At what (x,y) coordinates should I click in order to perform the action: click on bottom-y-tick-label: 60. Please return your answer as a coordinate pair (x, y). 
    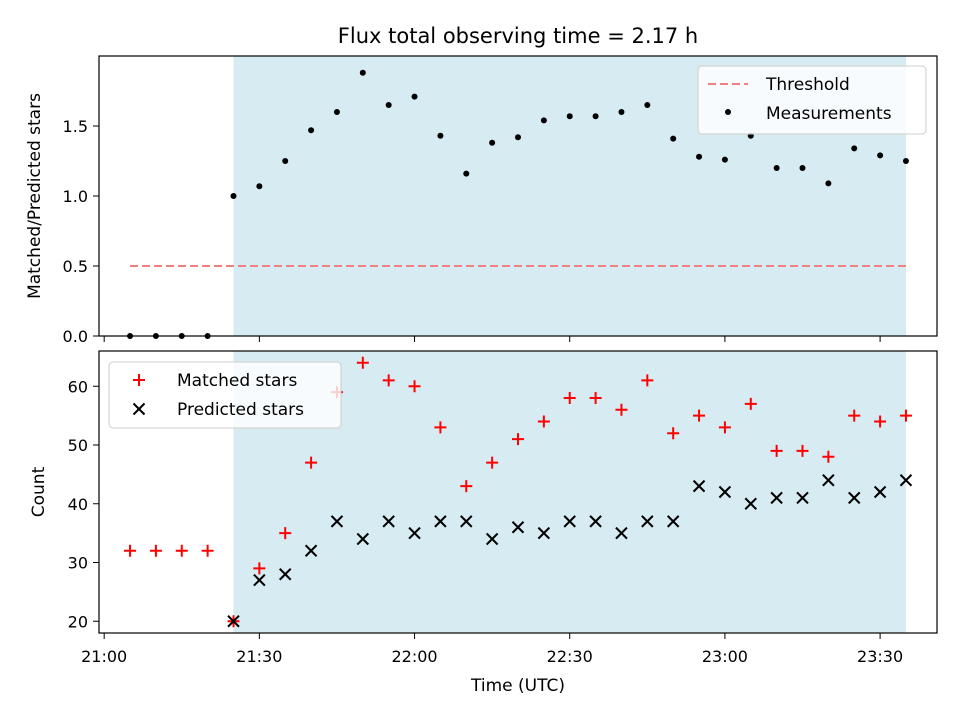
    Looking at the image, I should click on (78, 386).